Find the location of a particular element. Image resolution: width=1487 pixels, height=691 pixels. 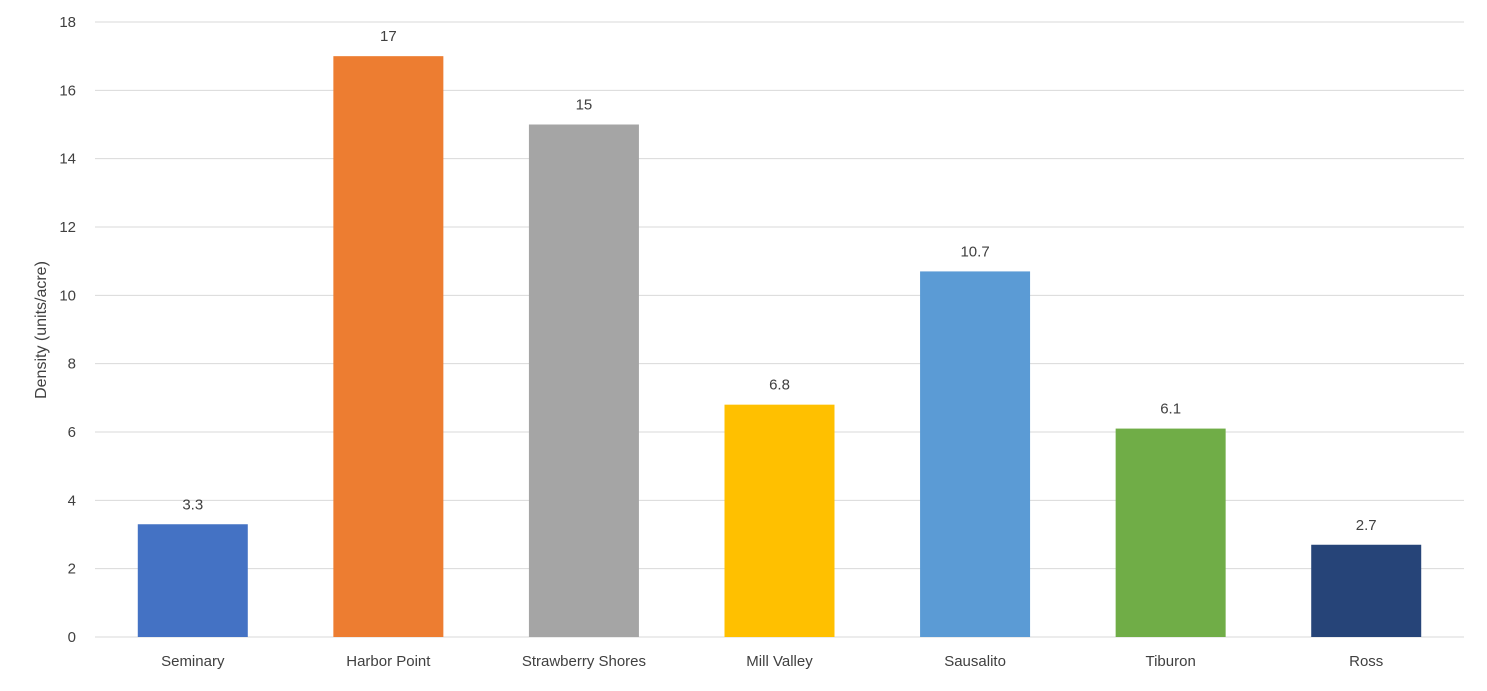

data-label: 17 is located at coordinates (388, 36).